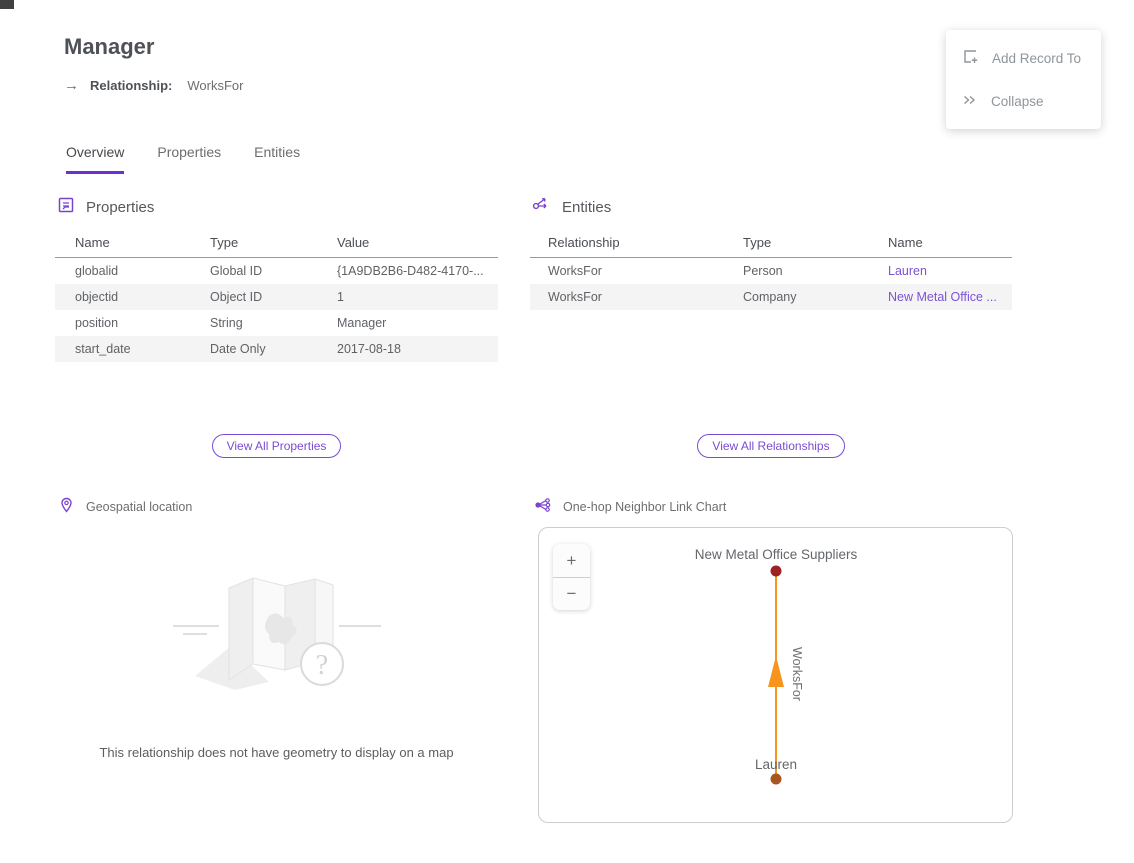  What do you see at coordinates (66, 207) in the screenshot?
I see `properties-icon` at bounding box center [66, 207].